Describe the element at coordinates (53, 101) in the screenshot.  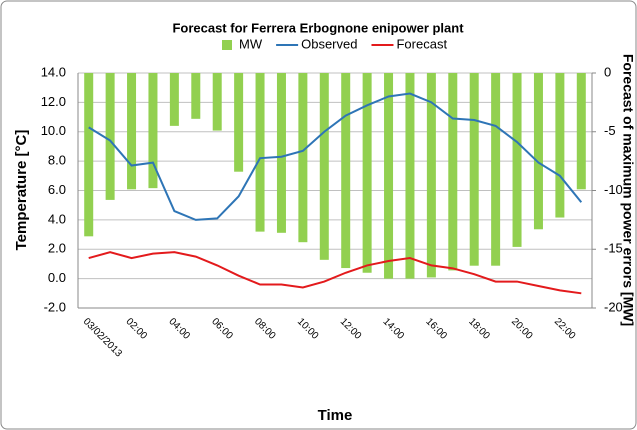
I see `y-tick-label: 12.0` at that location.